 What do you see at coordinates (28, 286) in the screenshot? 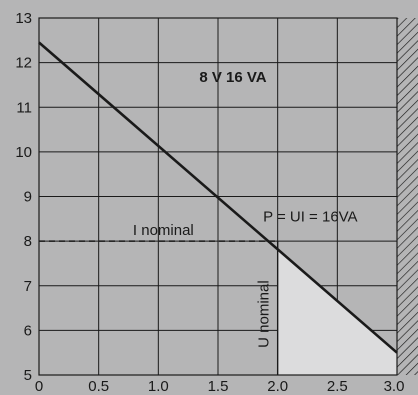
I see `y-tick-label: 7` at bounding box center [28, 286].